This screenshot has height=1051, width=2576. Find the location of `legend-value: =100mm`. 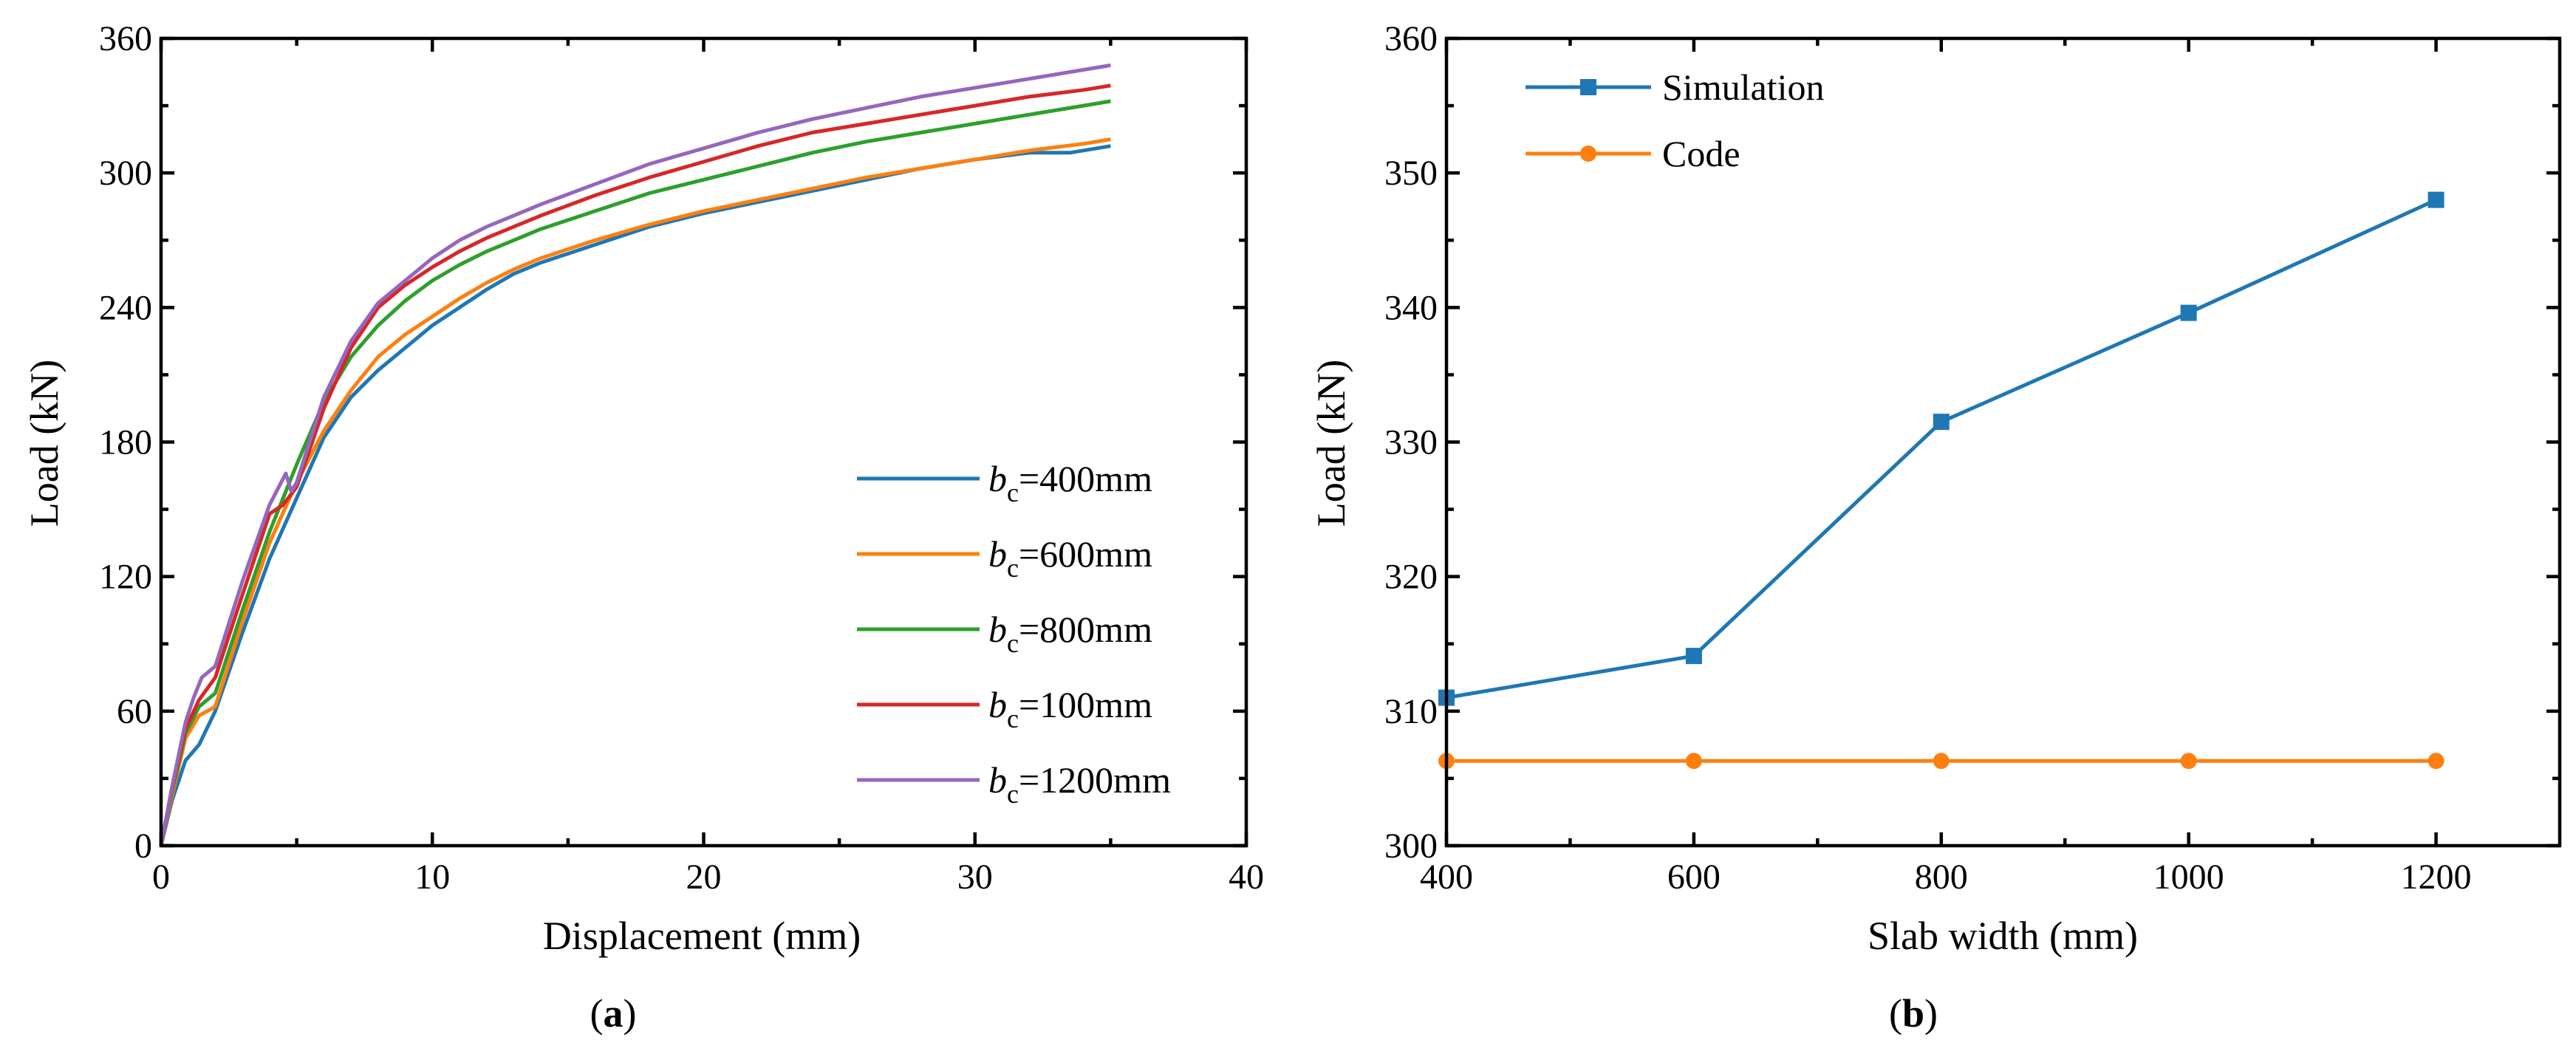

legend-value: =100mm is located at coordinates (1085, 705).